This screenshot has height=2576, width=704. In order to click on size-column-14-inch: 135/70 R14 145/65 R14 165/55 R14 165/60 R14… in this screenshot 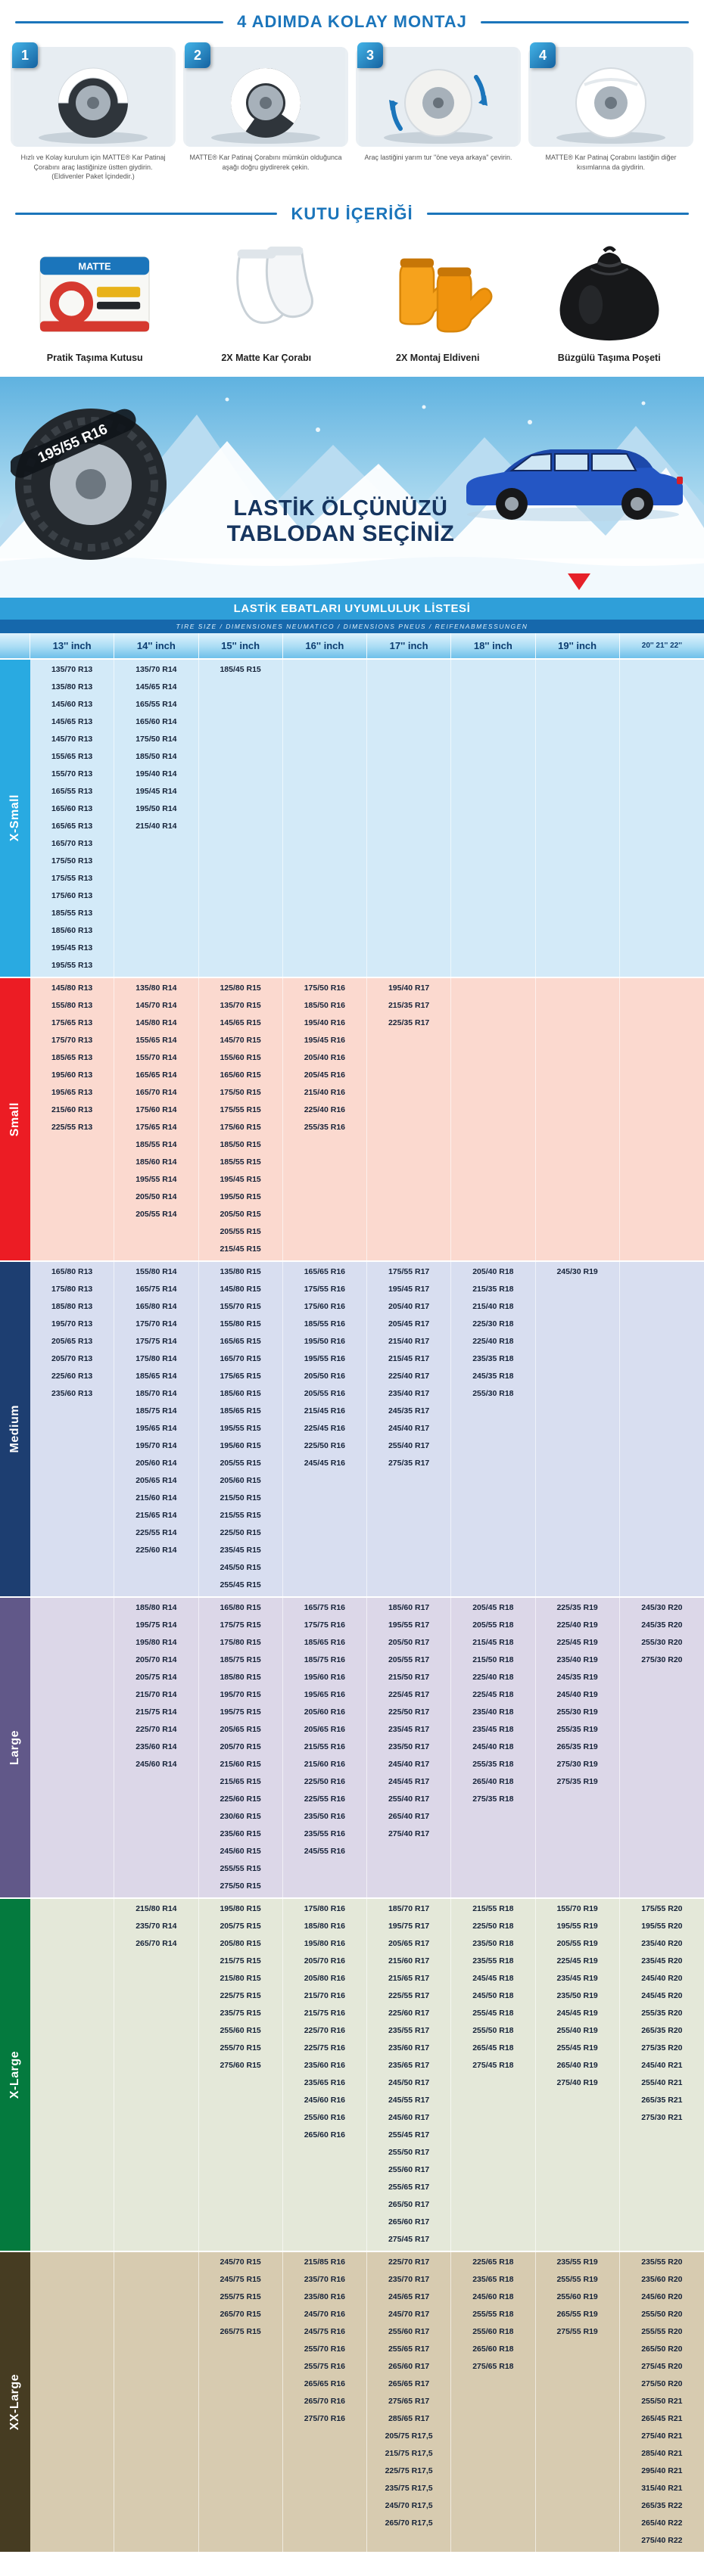, I will do `click(156, 818)`.